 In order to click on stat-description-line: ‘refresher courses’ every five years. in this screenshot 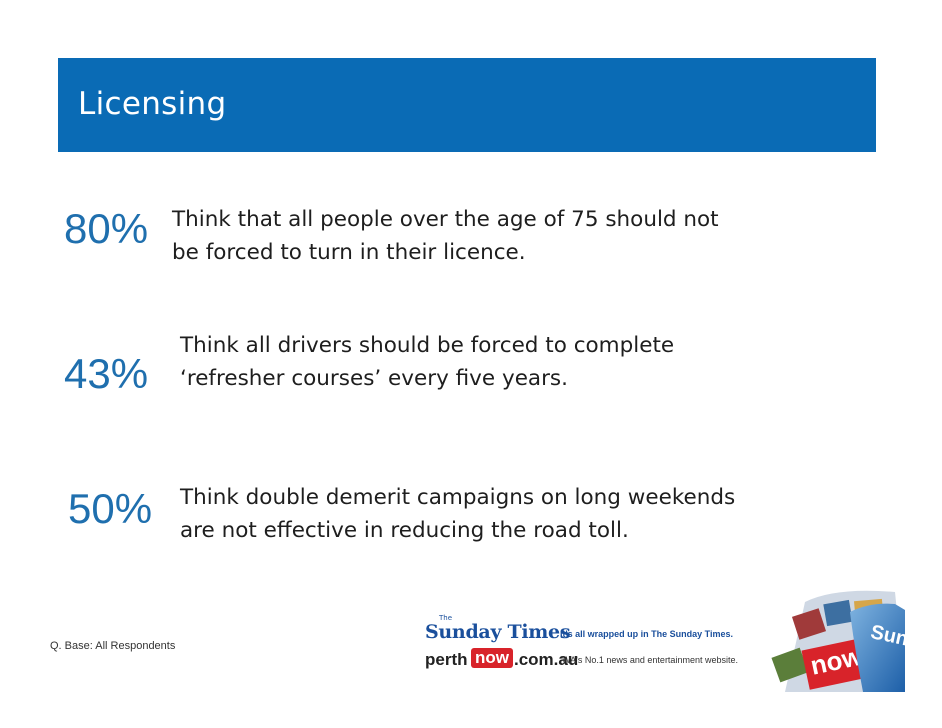, I will do `click(374, 378)`.